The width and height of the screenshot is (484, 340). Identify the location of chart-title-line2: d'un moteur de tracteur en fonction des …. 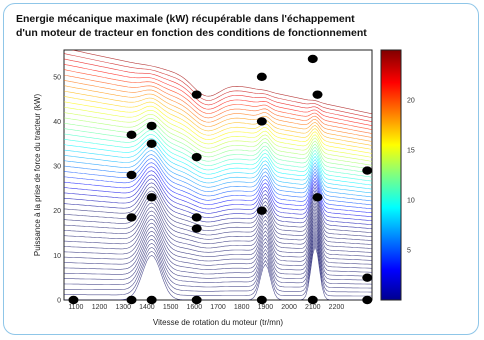
(191, 33).